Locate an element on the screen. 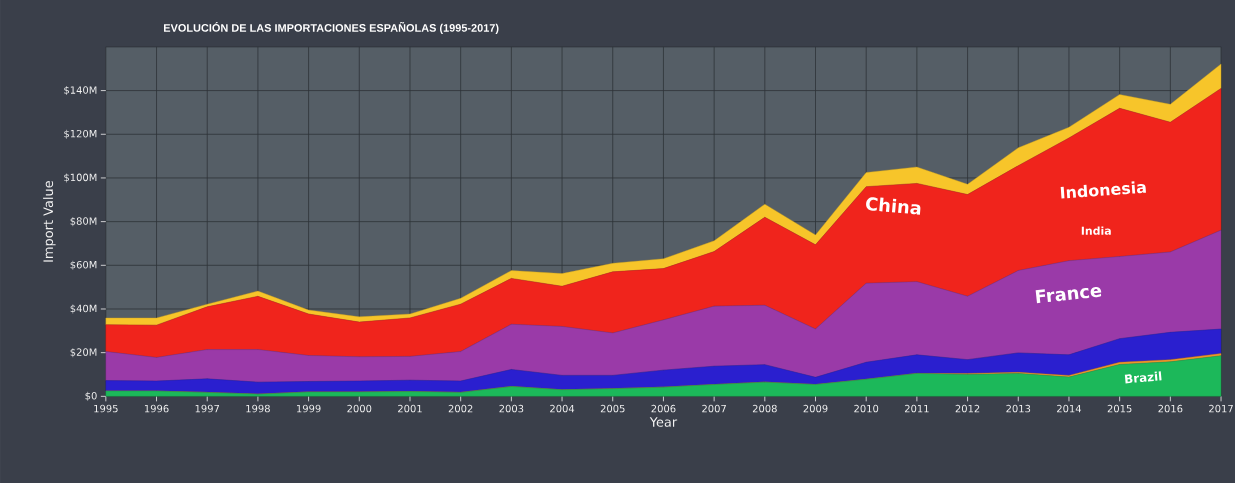 The height and width of the screenshot is (483, 1237). x-tick-label: 2012 is located at coordinates (967, 408).